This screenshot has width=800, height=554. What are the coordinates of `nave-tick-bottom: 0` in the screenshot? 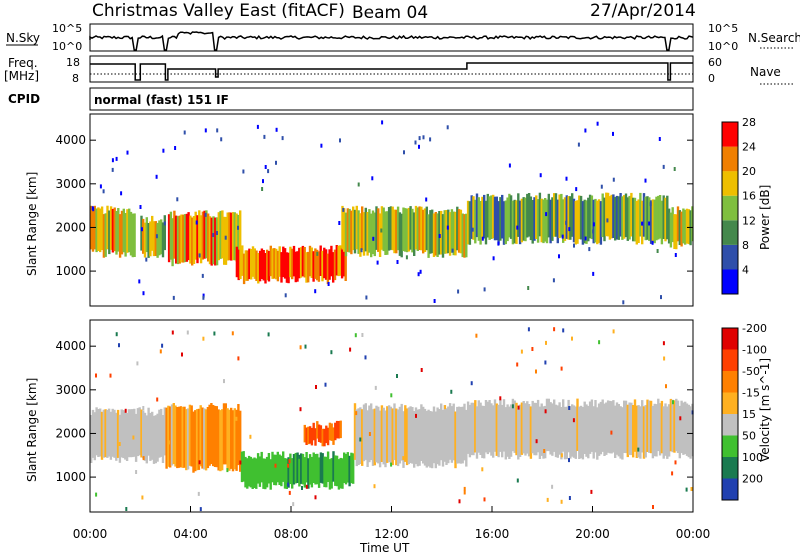 It's located at (711, 78).